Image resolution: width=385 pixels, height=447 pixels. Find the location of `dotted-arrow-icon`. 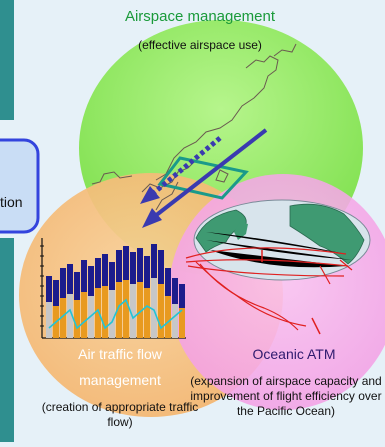

dotted-arrow-icon is located at coordinates (181, 170).